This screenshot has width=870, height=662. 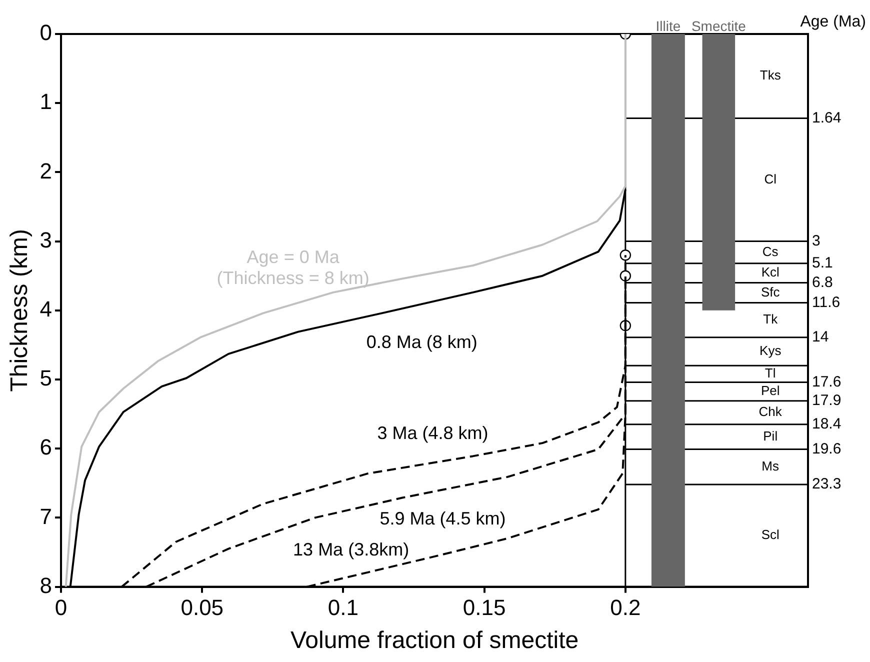 What do you see at coordinates (770, 292) in the screenshot?
I see `annotation: Sfc` at bounding box center [770, 292].